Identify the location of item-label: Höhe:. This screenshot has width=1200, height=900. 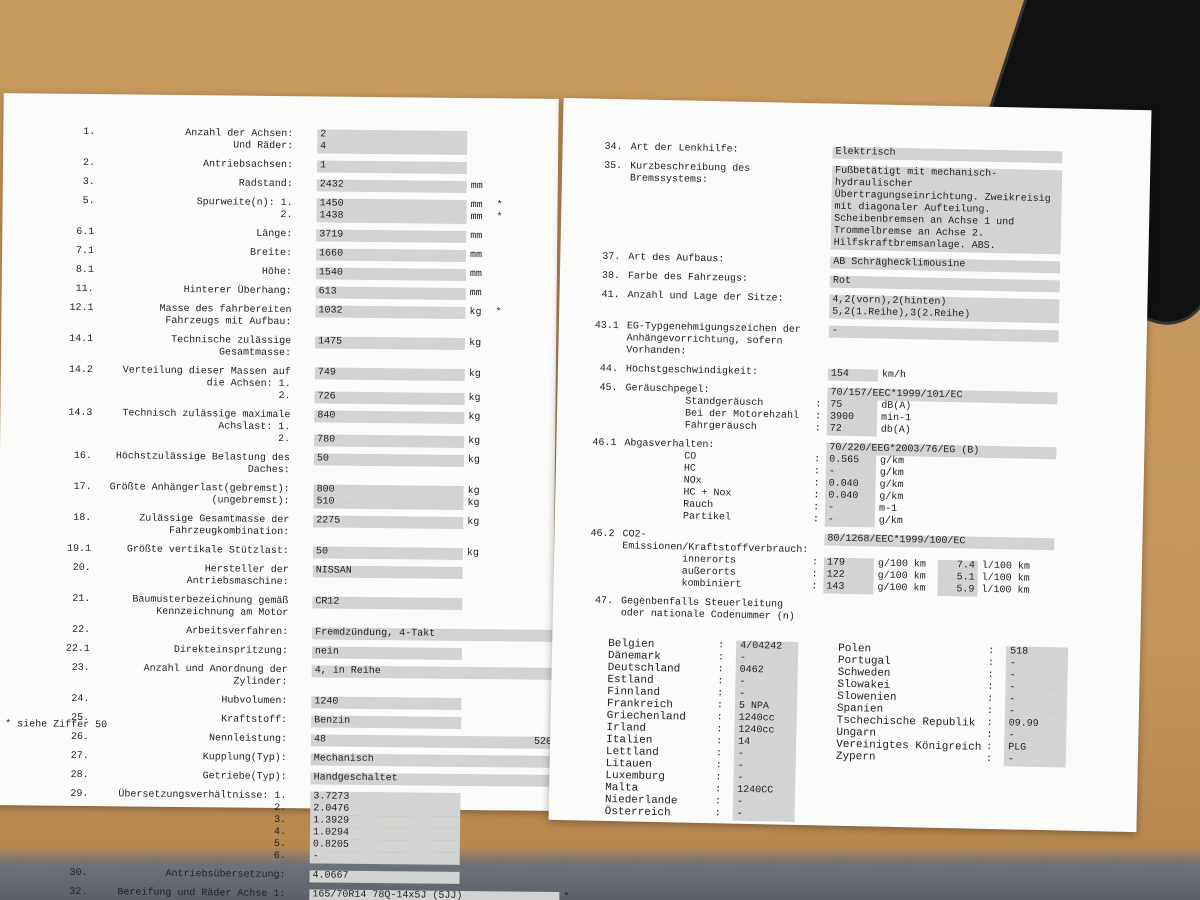
(276, 272).